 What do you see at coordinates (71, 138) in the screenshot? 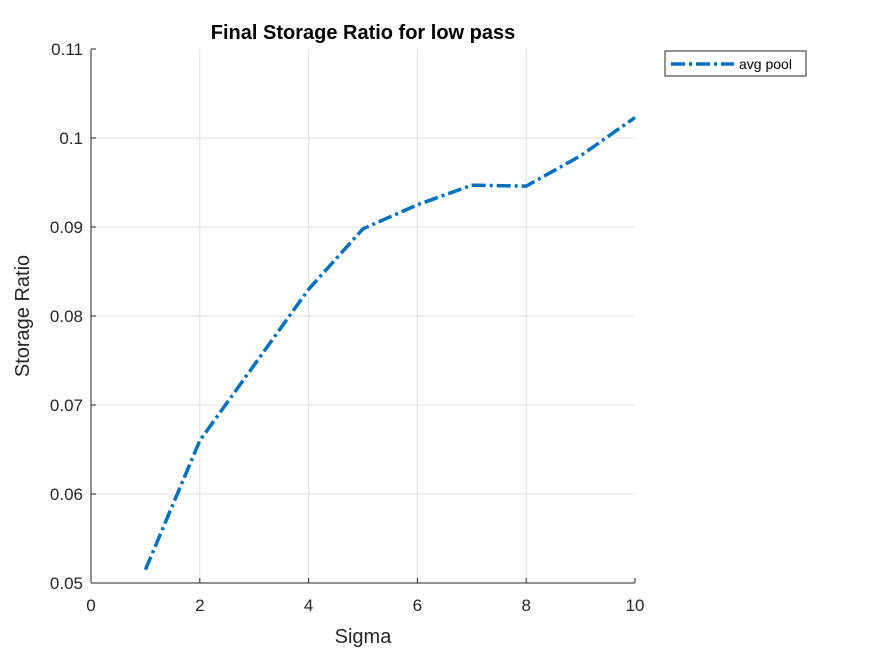
I see `y-tick-label: 0.1` at bounding box center [71, 138].